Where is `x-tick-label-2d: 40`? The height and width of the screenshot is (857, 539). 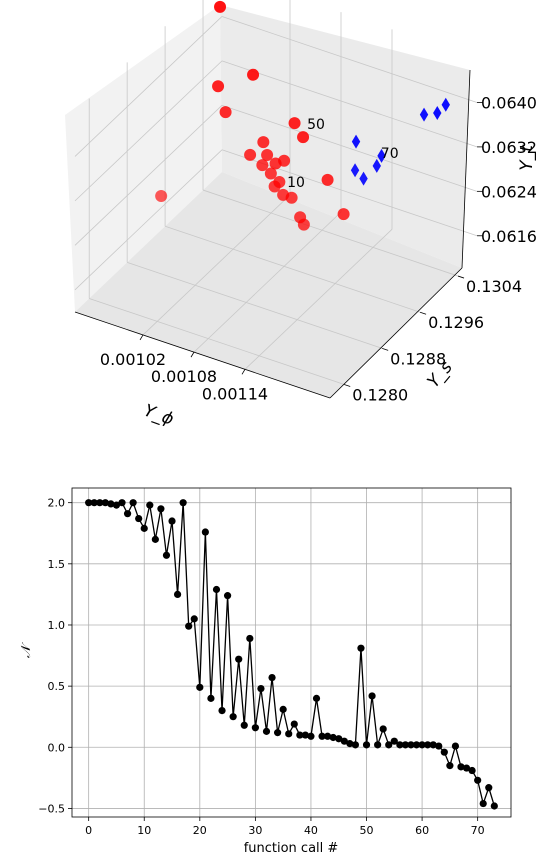
x-tick-label-2d: 40 is located at coordinates (311, 830).